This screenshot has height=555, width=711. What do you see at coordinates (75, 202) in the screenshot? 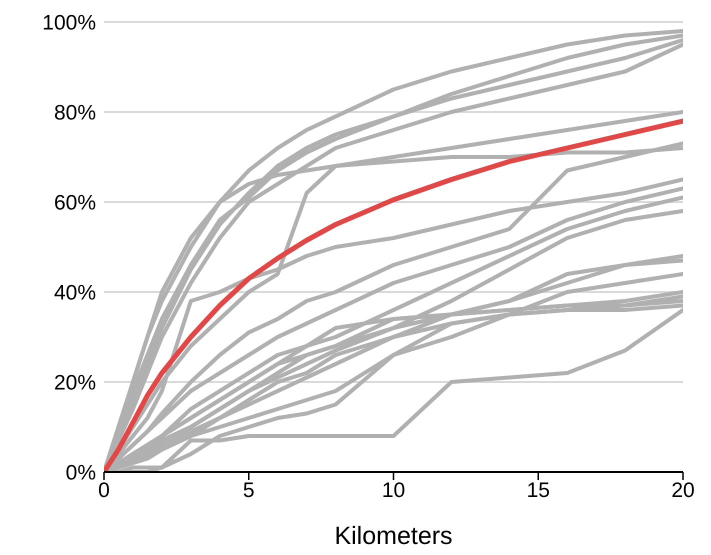
I see `y-tick-label: 60%` at bounding box center [75, 202].